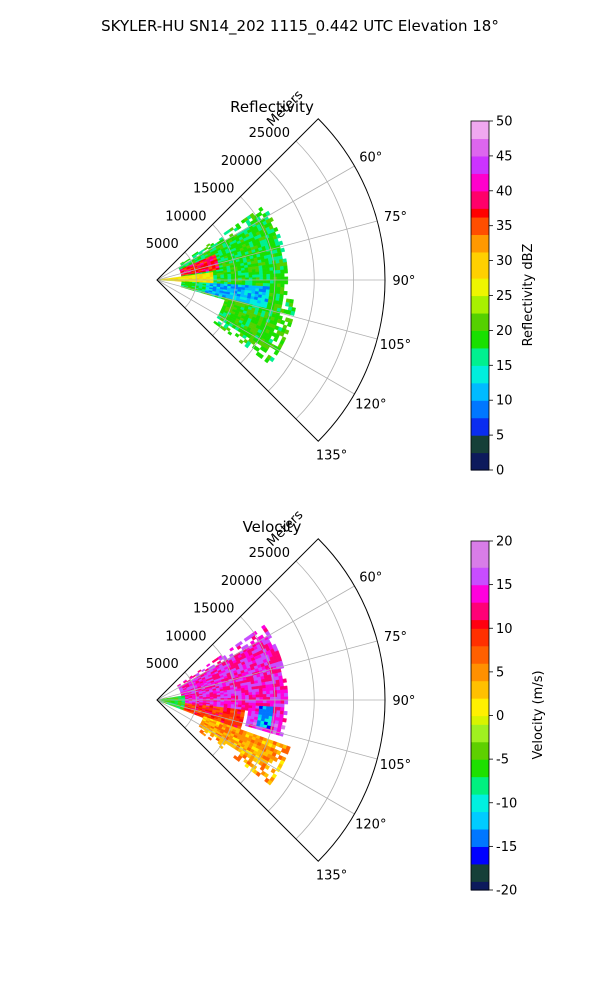 The height and width of the screenshot is (1000, 600). What do you see at coordinates (504, 156) in the screenshot?
I see `colorbar-tick-label: 45` at bounding box center [504, 156].